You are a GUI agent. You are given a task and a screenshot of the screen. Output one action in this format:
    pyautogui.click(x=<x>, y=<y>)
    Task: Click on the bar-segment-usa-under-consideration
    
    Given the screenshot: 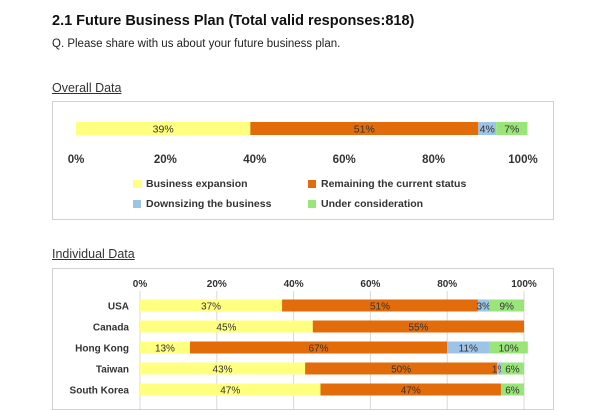 What is the action you would take?
    pyautogui.click(x=506, y=305)
    